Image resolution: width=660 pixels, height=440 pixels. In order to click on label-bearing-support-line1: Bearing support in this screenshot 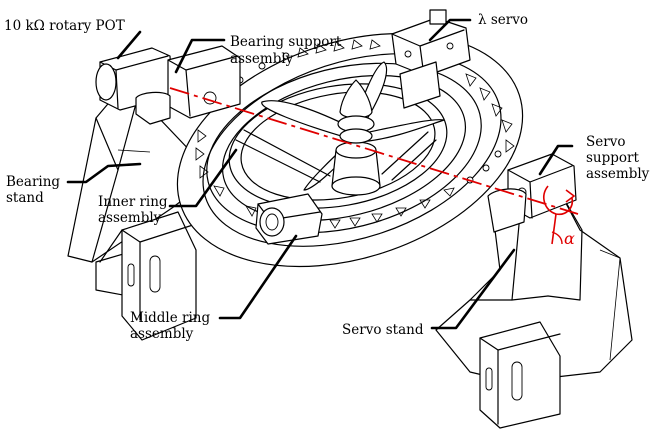, I will do `click(286, 42)`.